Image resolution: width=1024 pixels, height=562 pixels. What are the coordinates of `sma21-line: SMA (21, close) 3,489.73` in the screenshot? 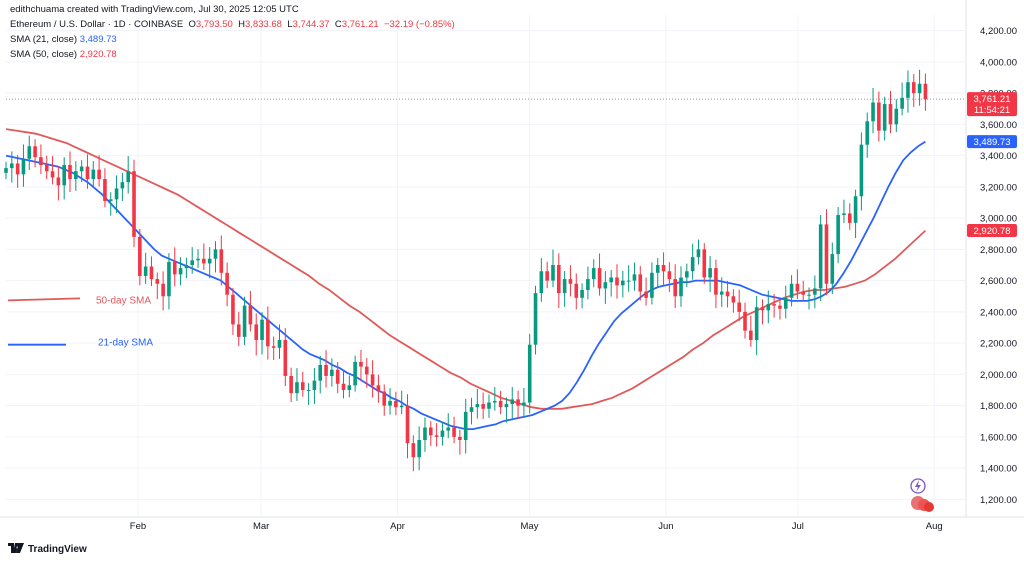 It's located at (232, 41).